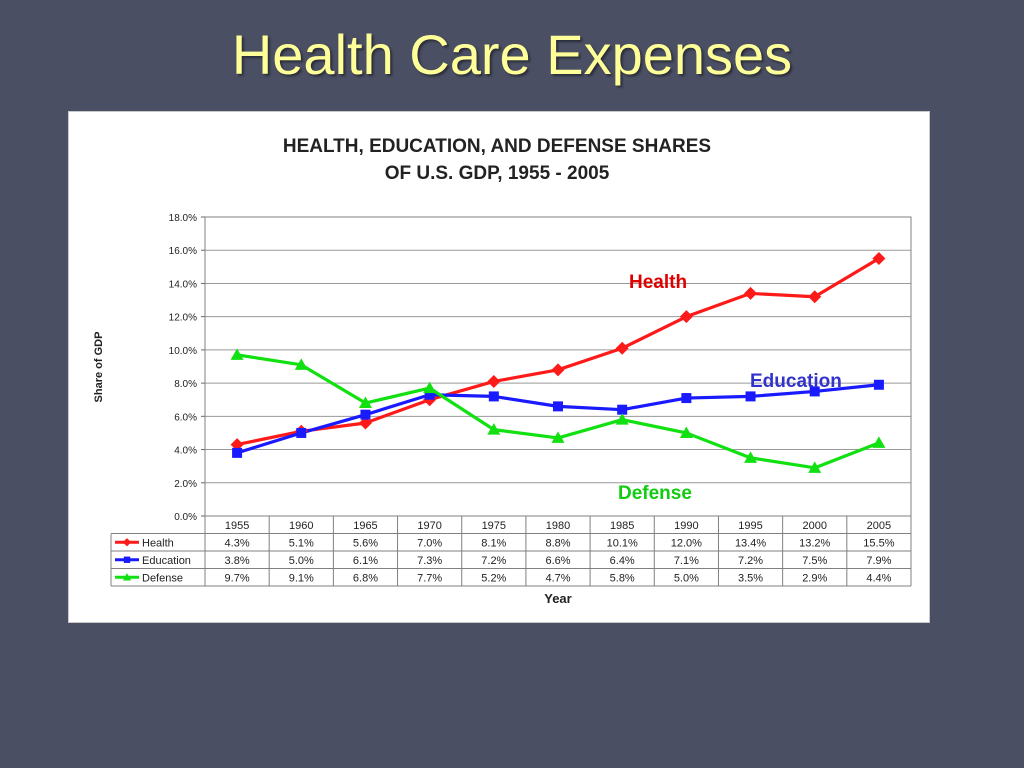 This screenshot has height=768, width=1024. Describe the element at coordinates (183, 318) in the screenshot. I see `y-tick-label: 12.0%` at that location.